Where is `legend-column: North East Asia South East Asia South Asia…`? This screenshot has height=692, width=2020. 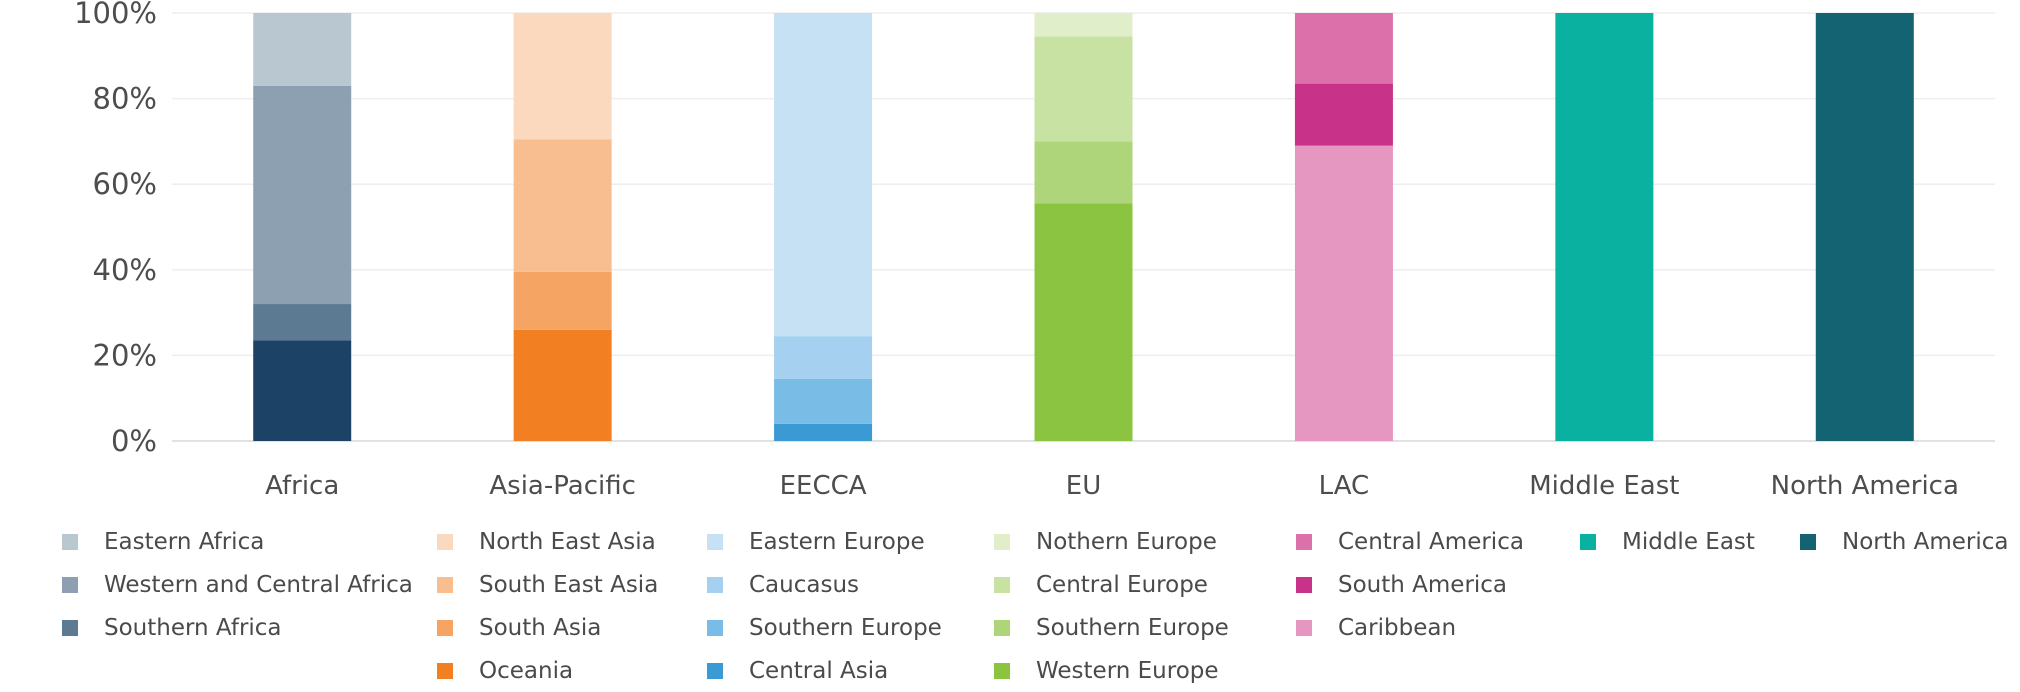
legend-column: North East Asia South East Asia South Asia… is located at coordinates (547, 606).